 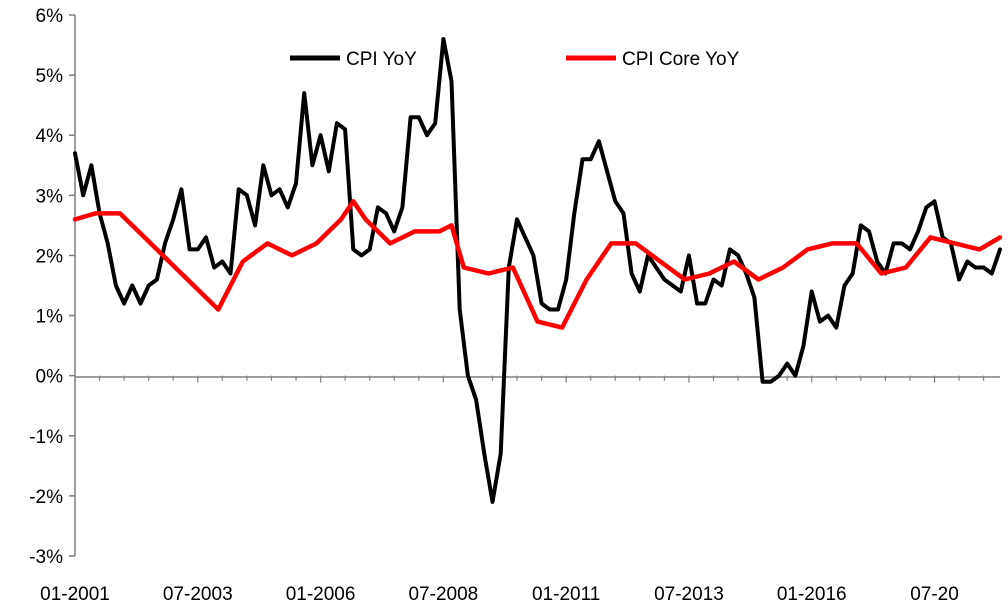 What do you see at coordinates (52, 287) in the screenshot?
I see `y-axis-ticks: -3% -2% -1% 0% 1% 2% 3% 4% 5% 6%` at bounding box center [52, 287].